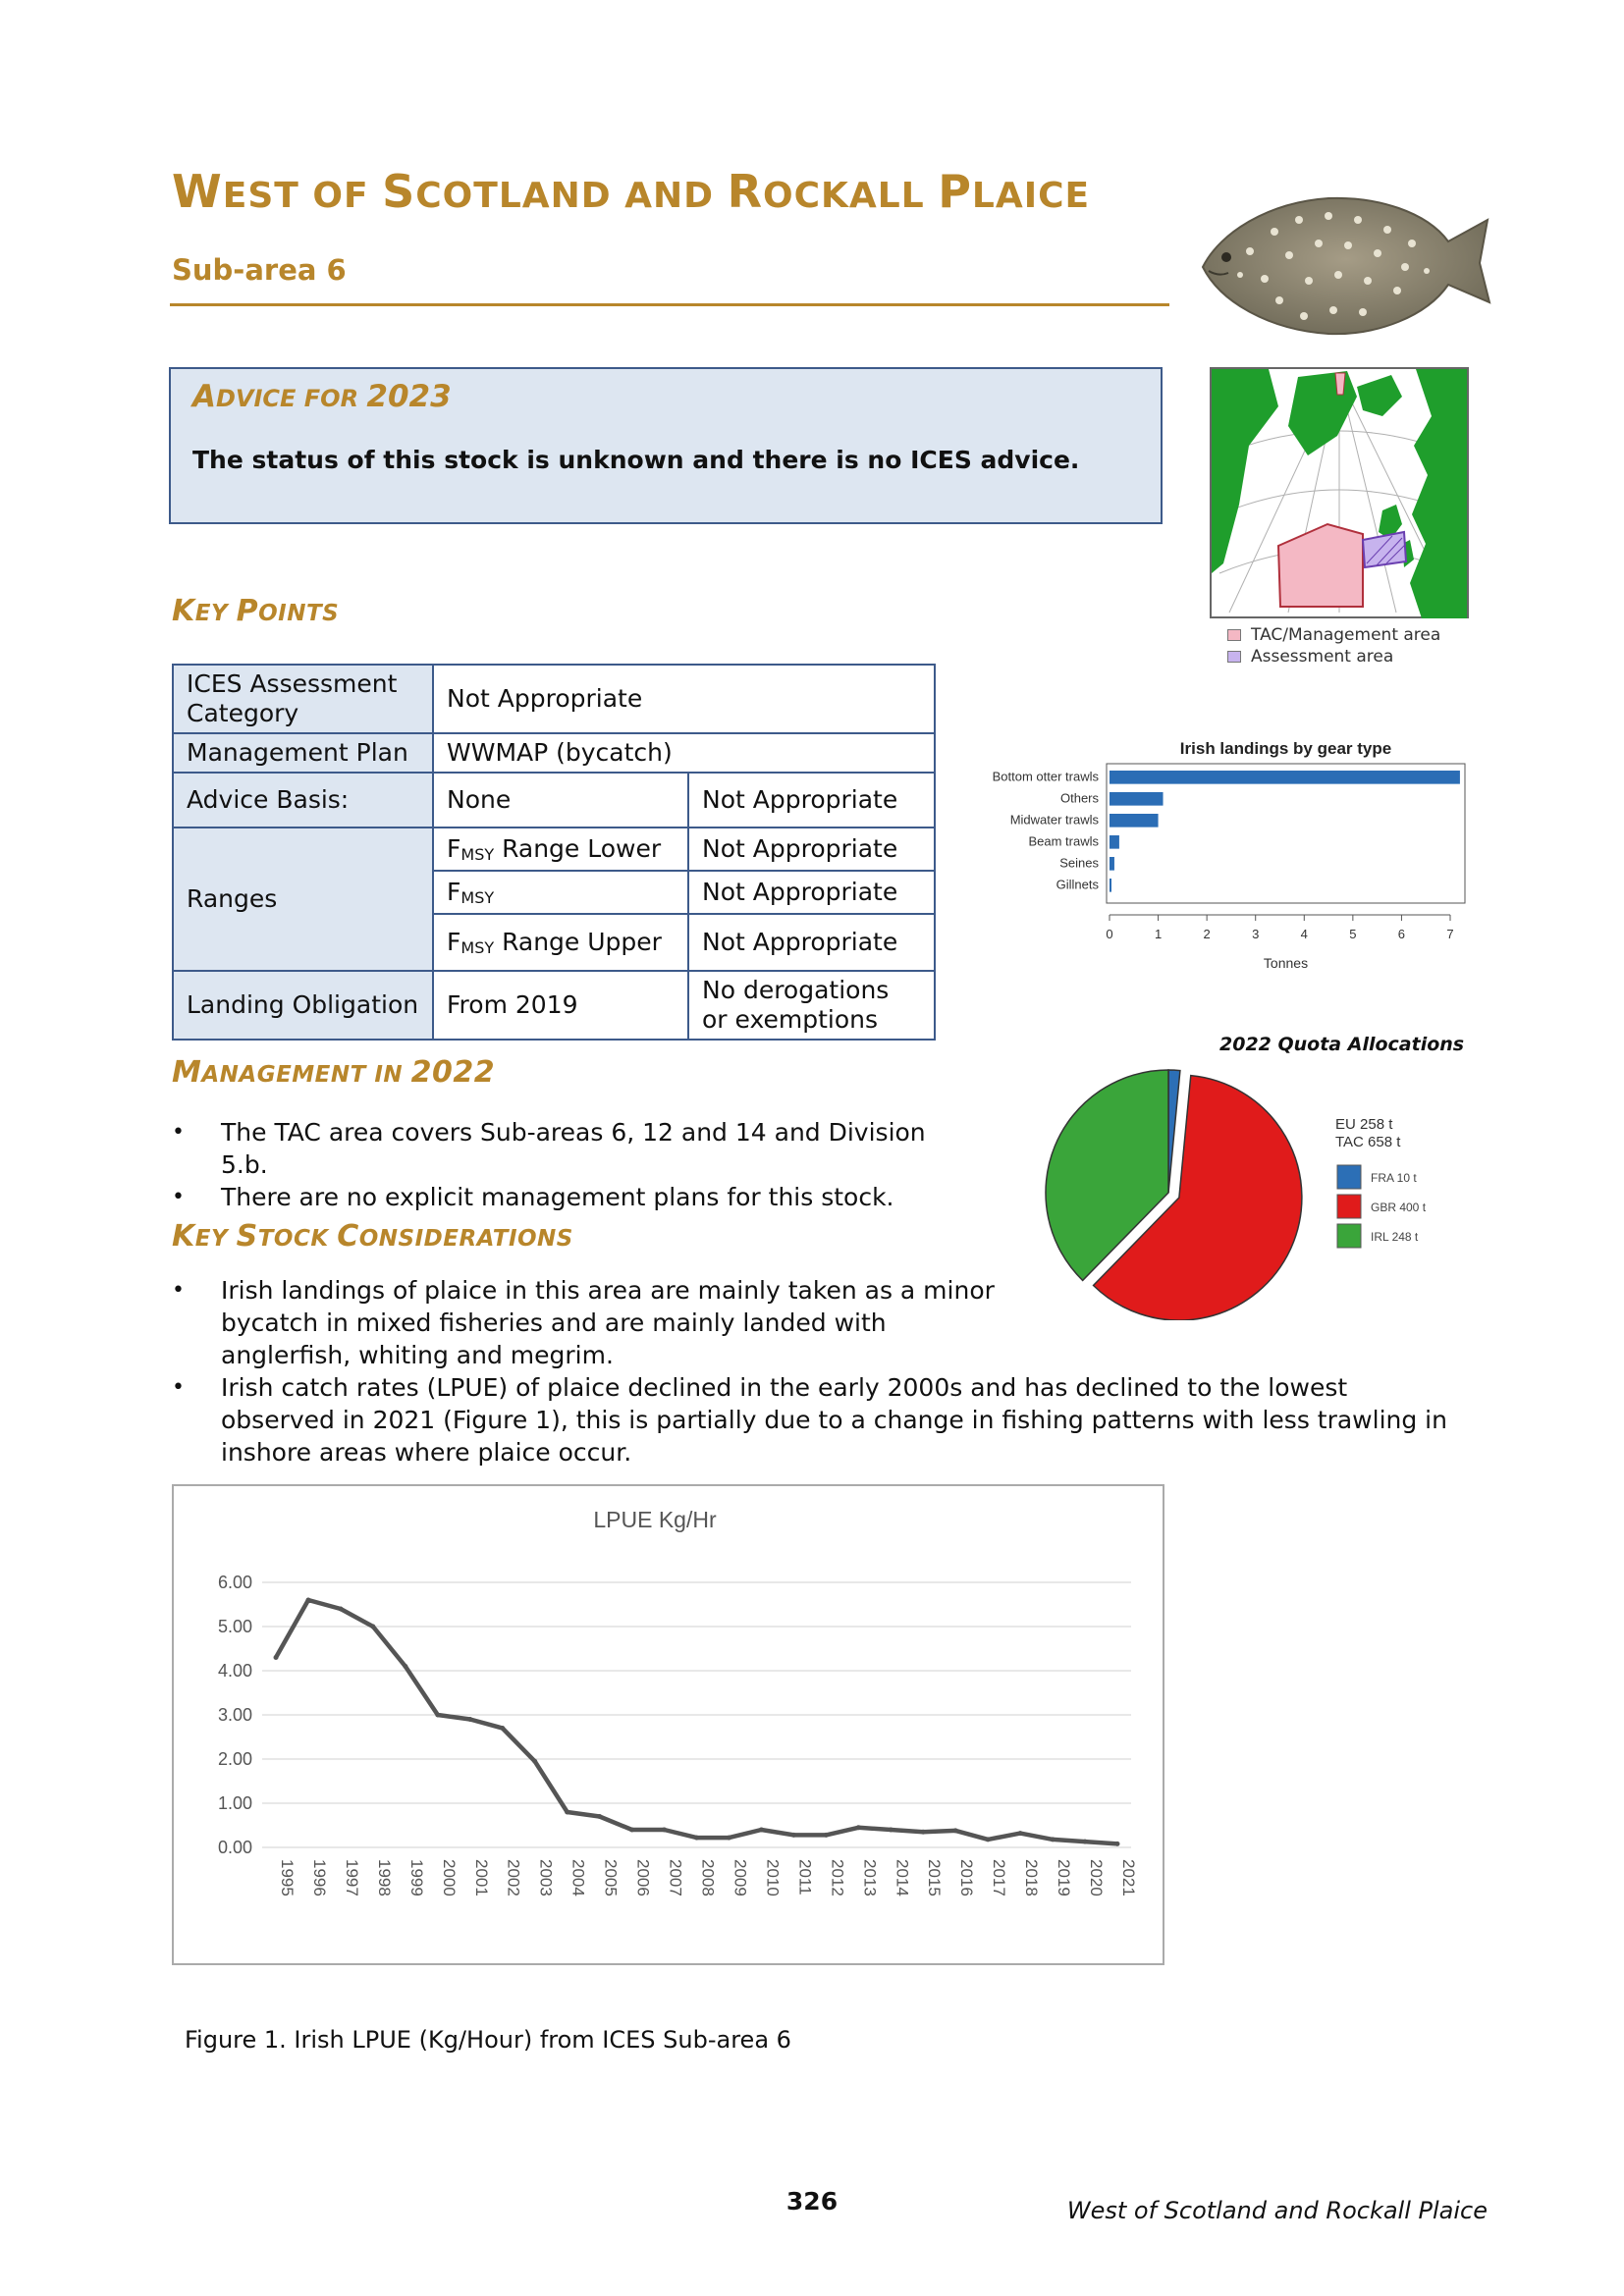 This screenshot has width=1624, height=2296. What do you see at coordinates (303, 1005) in the screenshot?
I see `landing-obligation-label: Landing Obligation` at bounding box center [303, 1005].